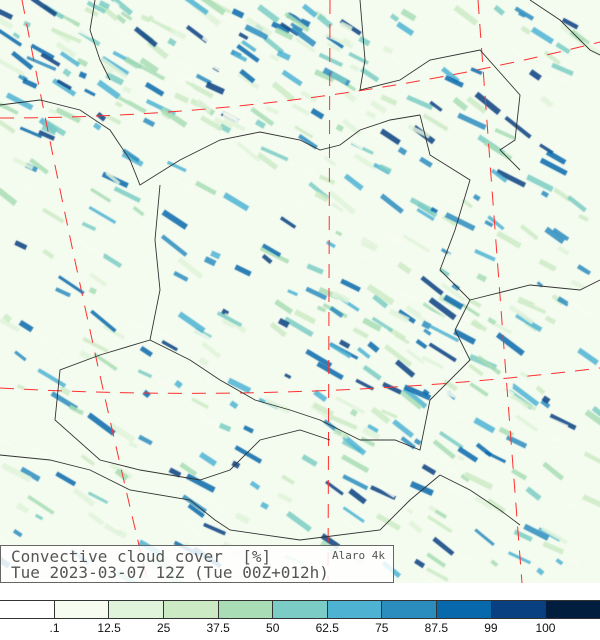 This screenshot has width=600, height=640. What do you see at coordinates (54, 628) in the screenshot?
I see `legend-label: .1` at bounding box center [54, 628].